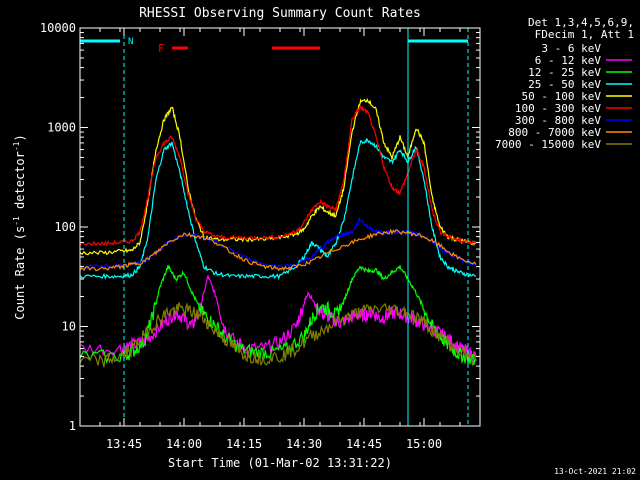  What do you see at coordinates (69, 327) in the screenshot?
I see `y-tick-label: 10` at bounding box center [69, 327].